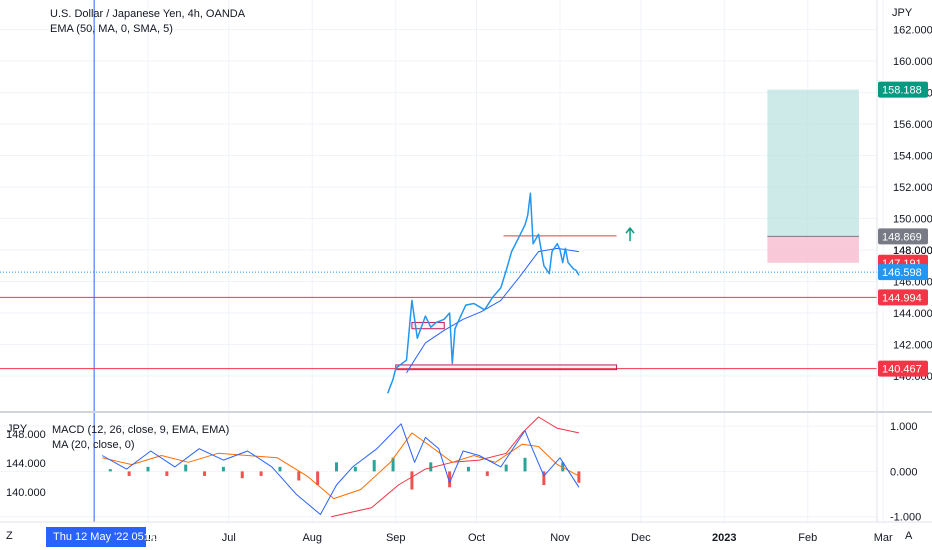 This screenshot has height=550, width=932. What do you see at coordinates (912, 345) in the screenshot?
I see `price-tick-label: 142.000` at bounding box center [912, 345].